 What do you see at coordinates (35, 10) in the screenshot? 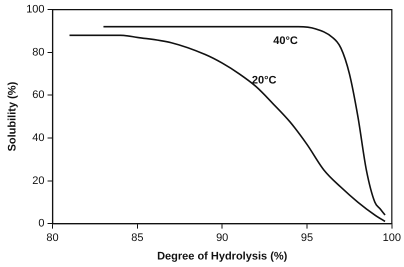
I see `y-tick-label: 100` at bounding box center [35, 10].